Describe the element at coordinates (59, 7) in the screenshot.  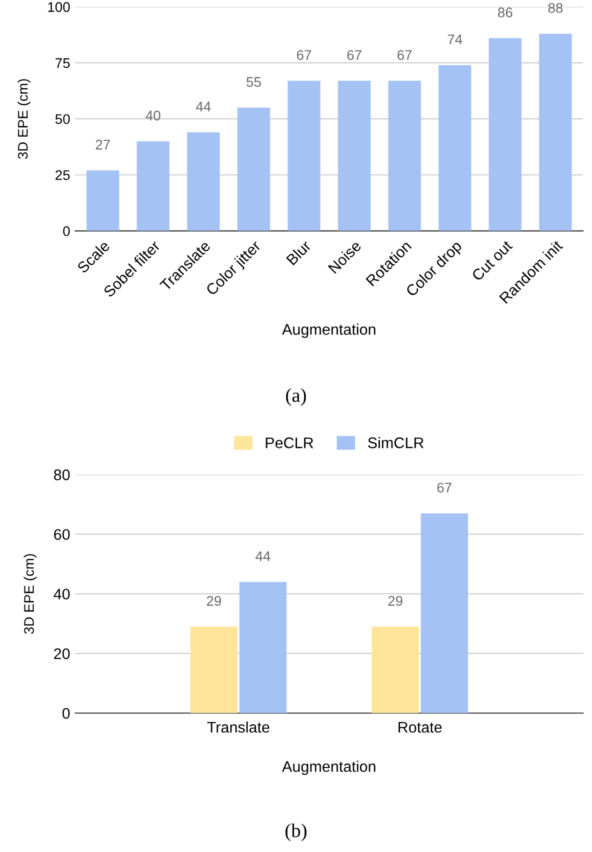
I see `y-tick-label: 100` at that location.